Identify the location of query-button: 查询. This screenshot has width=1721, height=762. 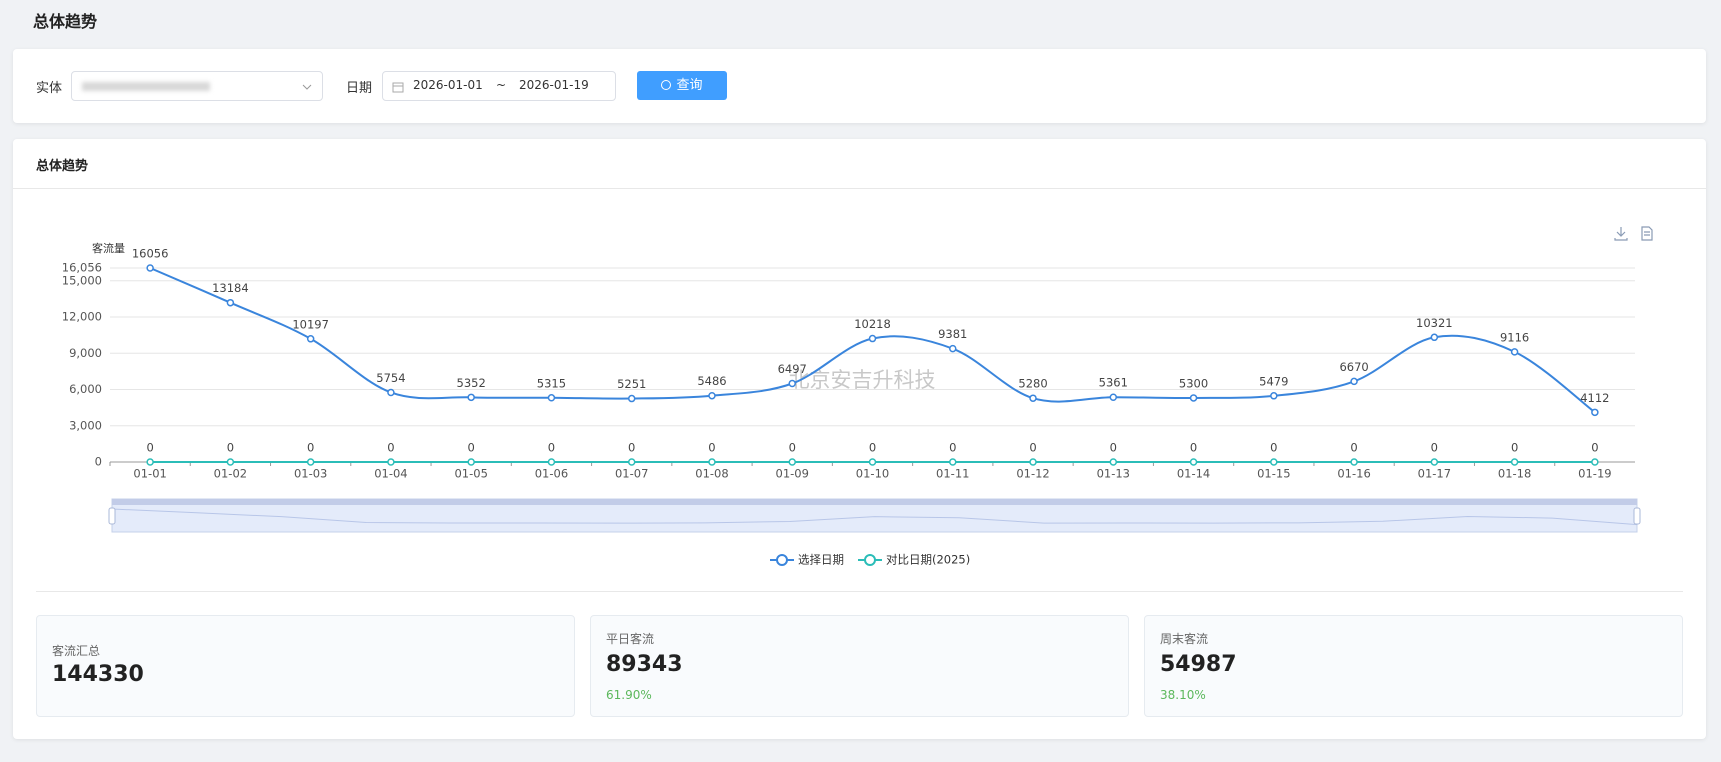
(682, 85).